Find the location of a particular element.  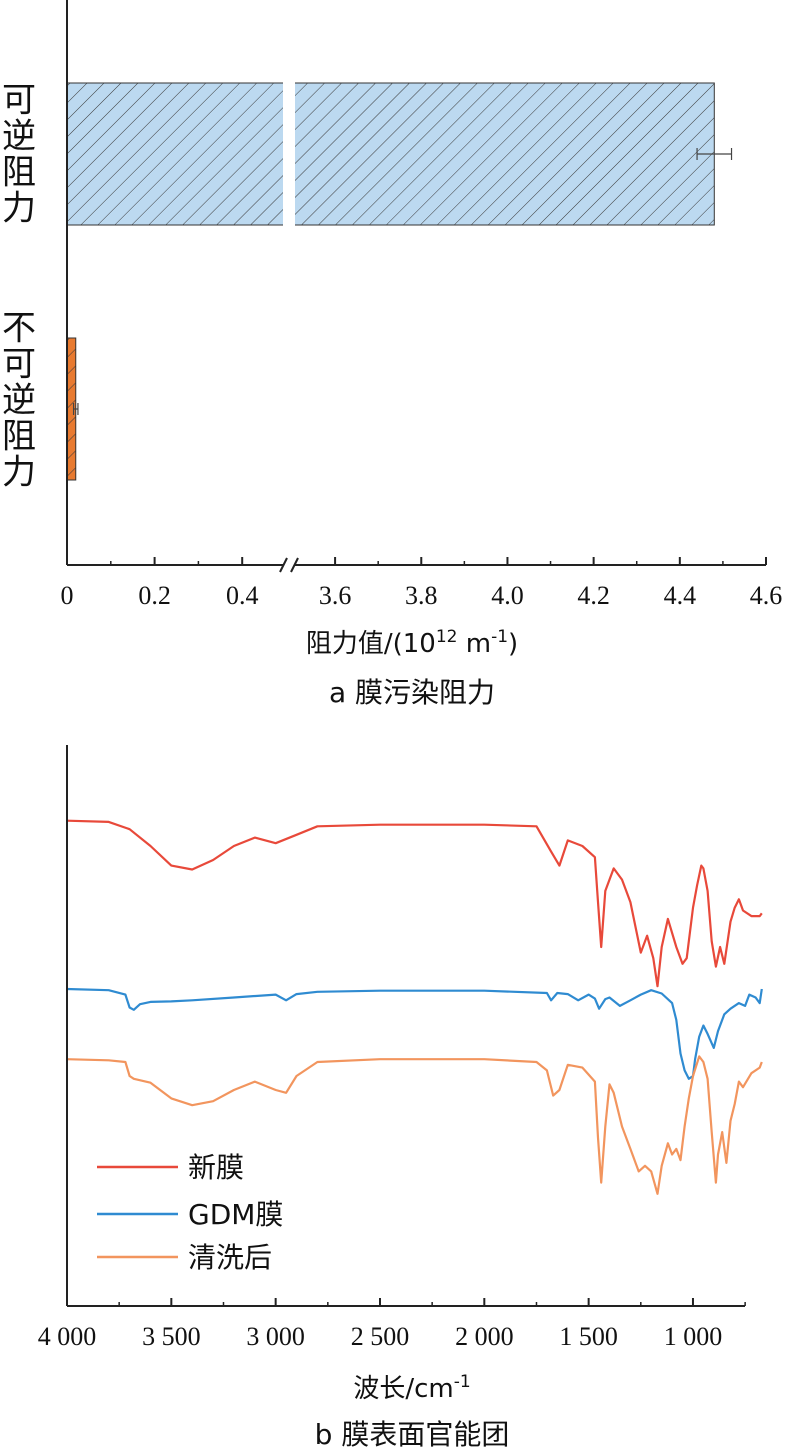

chart-a-caption: a 膜污染阻力 is located at coordinates (412, 692).